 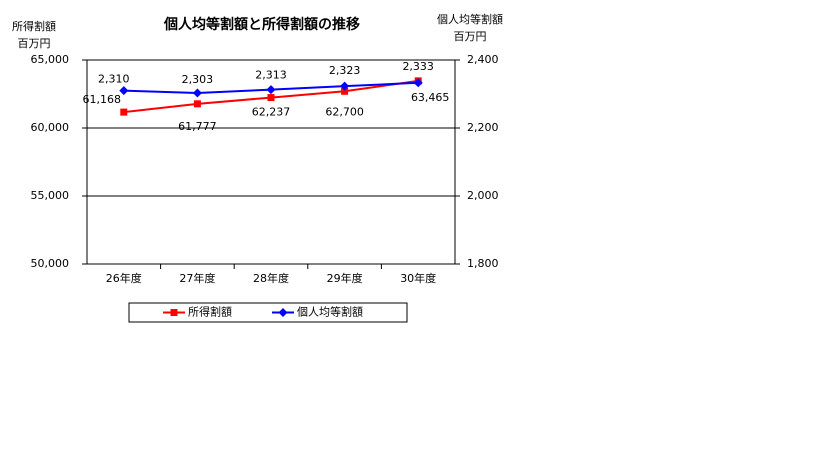 What do you see at coordinates (418, 278) in the screenshot?
I see `x-tick-label: 30年度` at bounding box center [418, 278].